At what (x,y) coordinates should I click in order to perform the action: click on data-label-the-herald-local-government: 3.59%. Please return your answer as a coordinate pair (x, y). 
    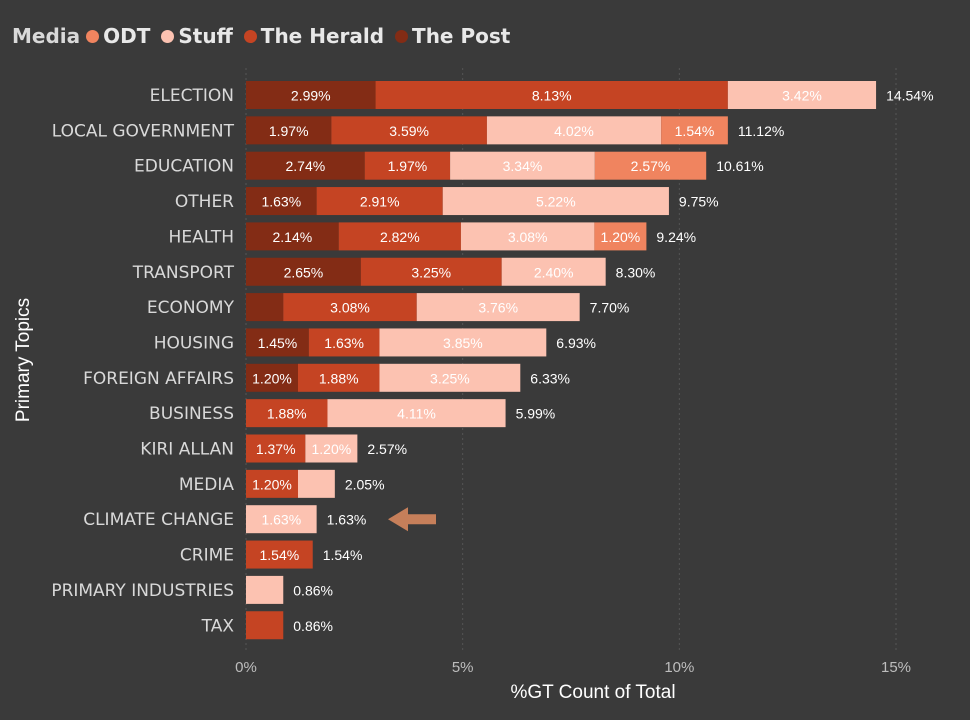
    Looking at the image, I should click on (409, 131).